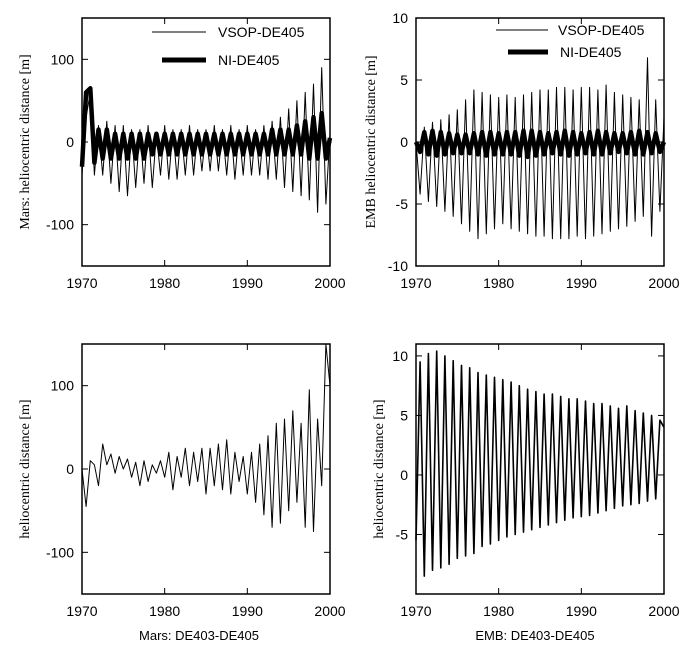 Image resolution: width=695 pixels, height=645 pixels. Describe the element at coordinates (249, 60) in the screenshot. I see `mars-legend-ni-label: NI-DE405` at that location.